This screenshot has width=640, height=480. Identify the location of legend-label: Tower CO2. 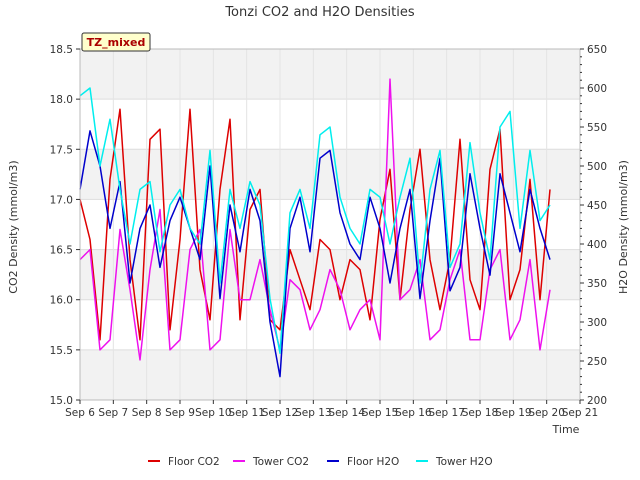
(280, 462).